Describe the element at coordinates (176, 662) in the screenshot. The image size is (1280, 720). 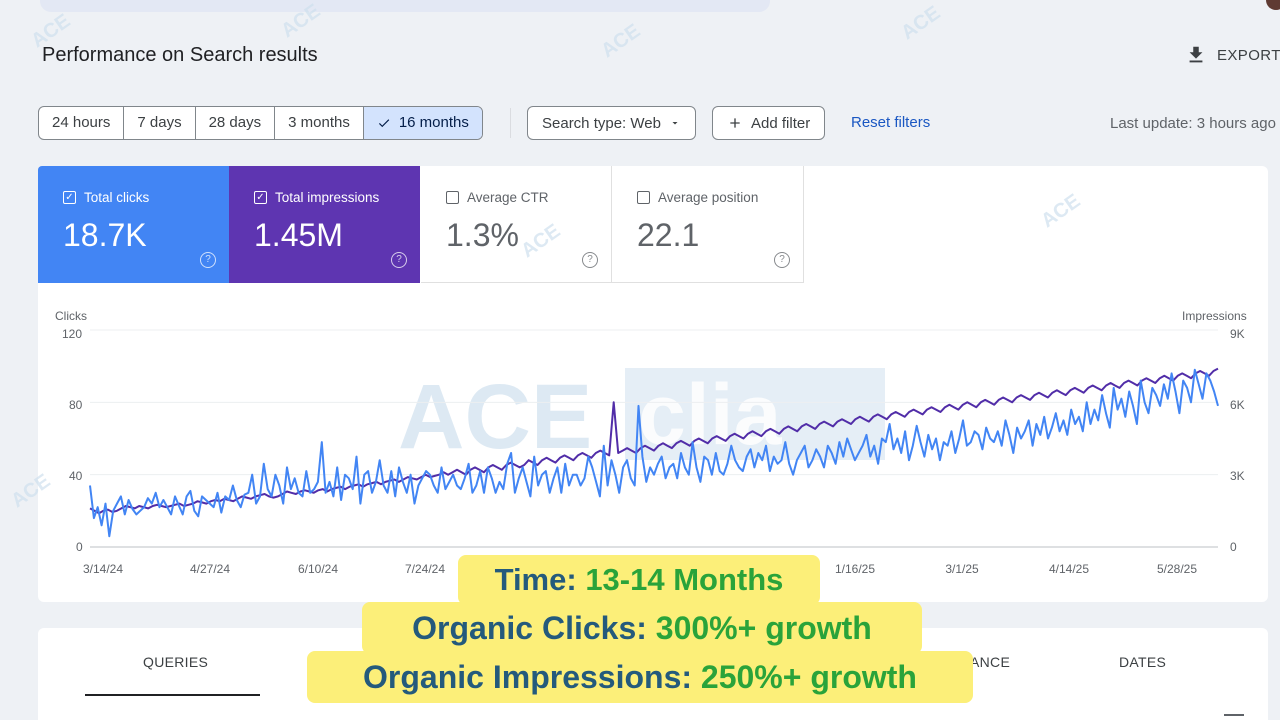
I see `tab-queries: QUERIES` at that location.